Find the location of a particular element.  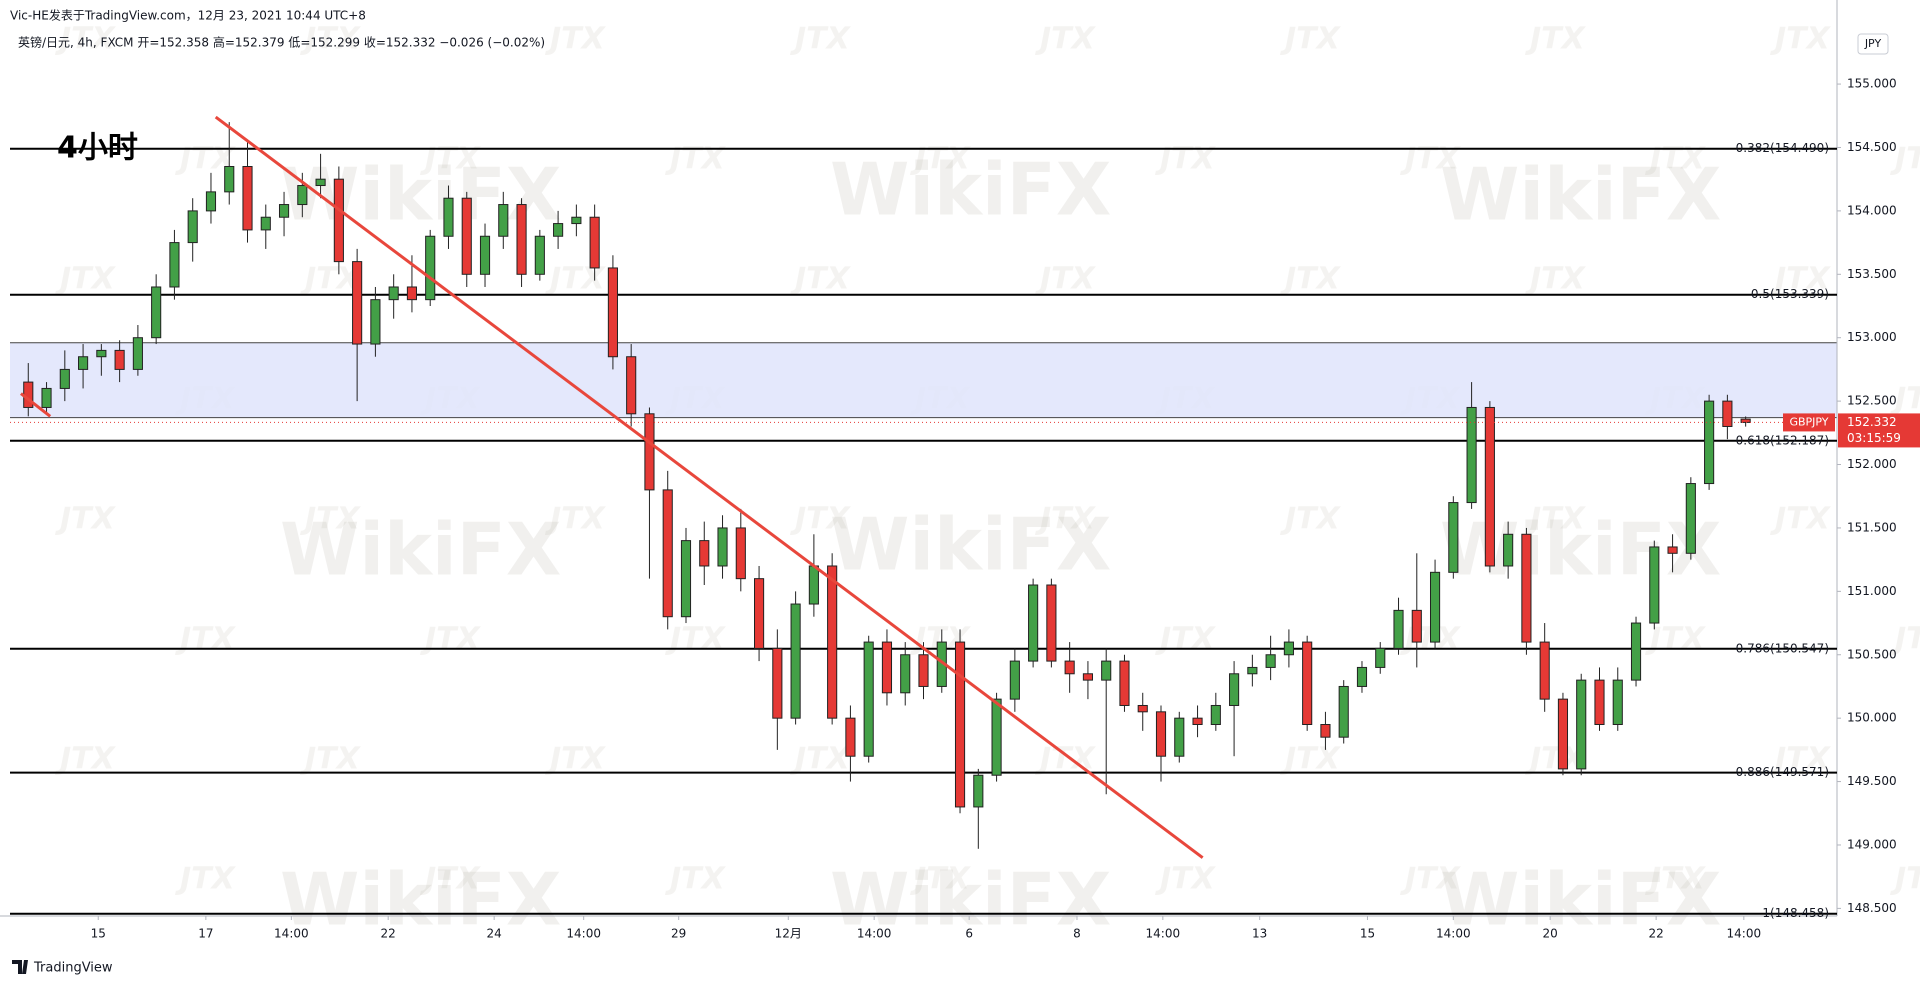

x-tick-label: 15 is located at coordinates (98, 934).